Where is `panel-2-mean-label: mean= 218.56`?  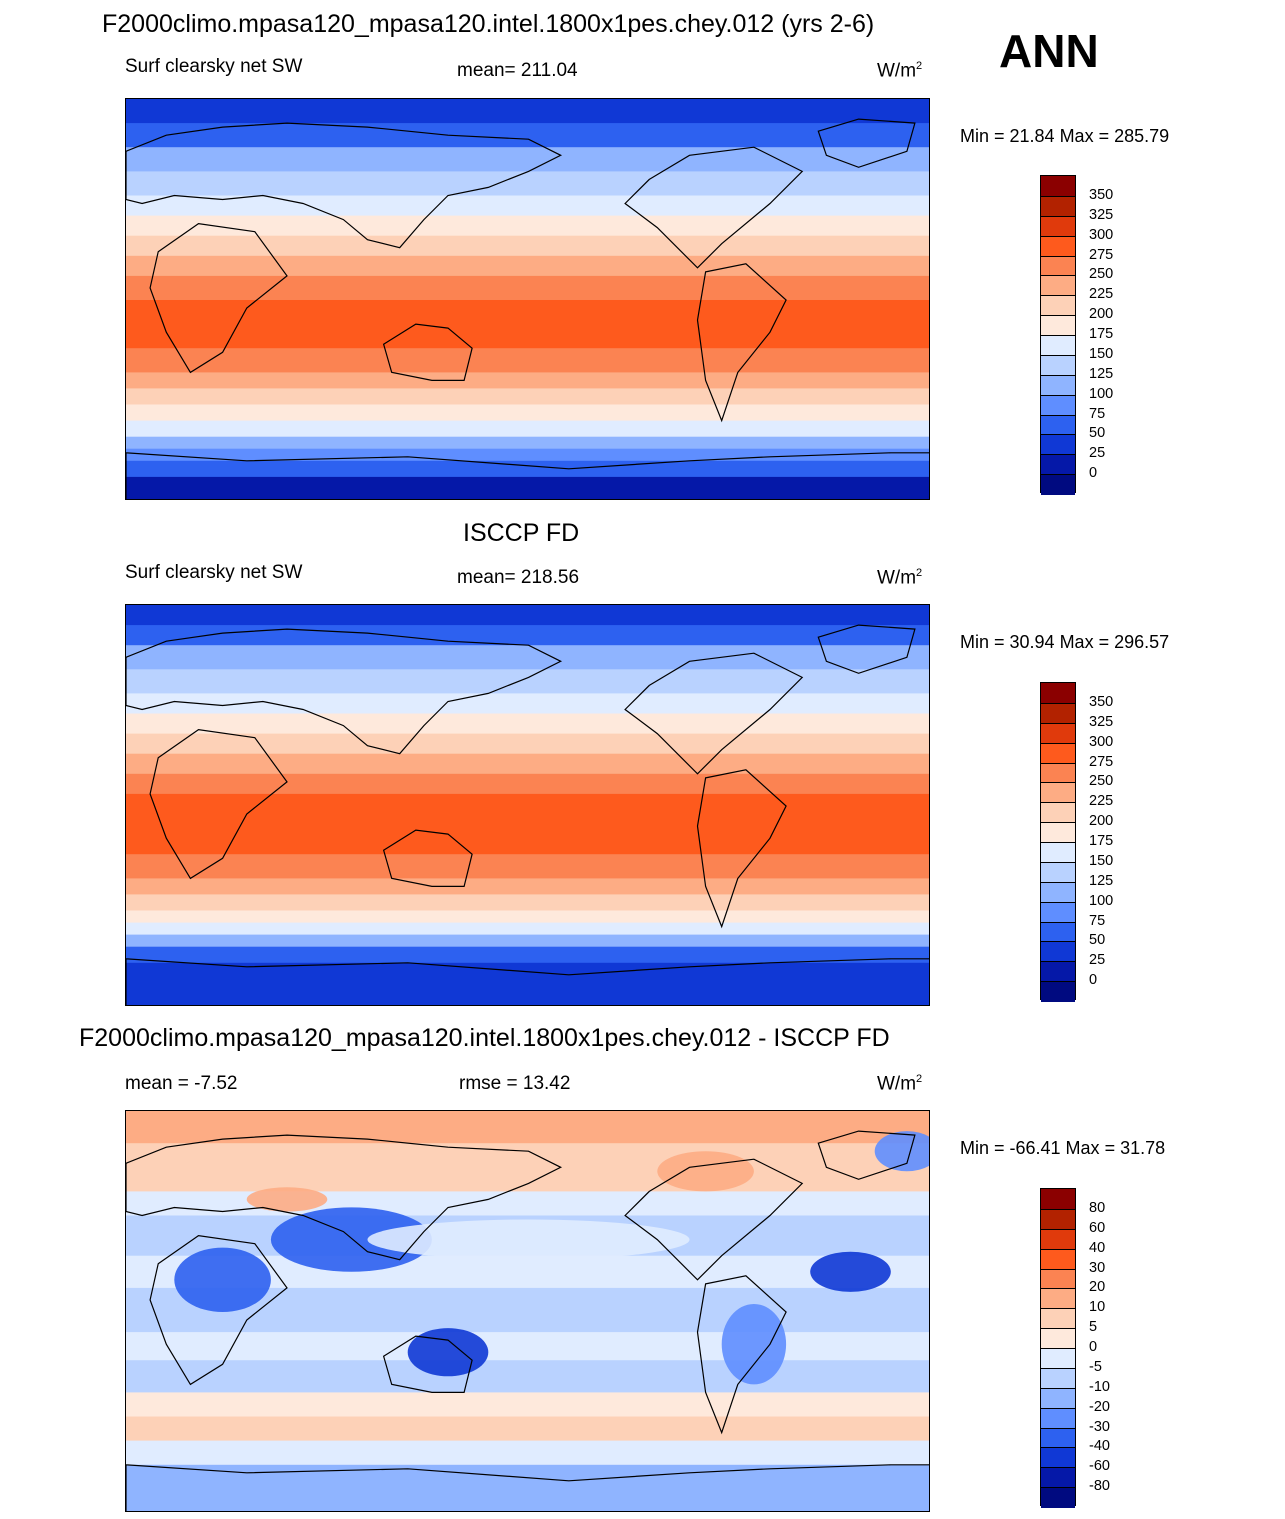 panel-2-mean-label: mean= 218.56 is located at coordinates (518, 577).